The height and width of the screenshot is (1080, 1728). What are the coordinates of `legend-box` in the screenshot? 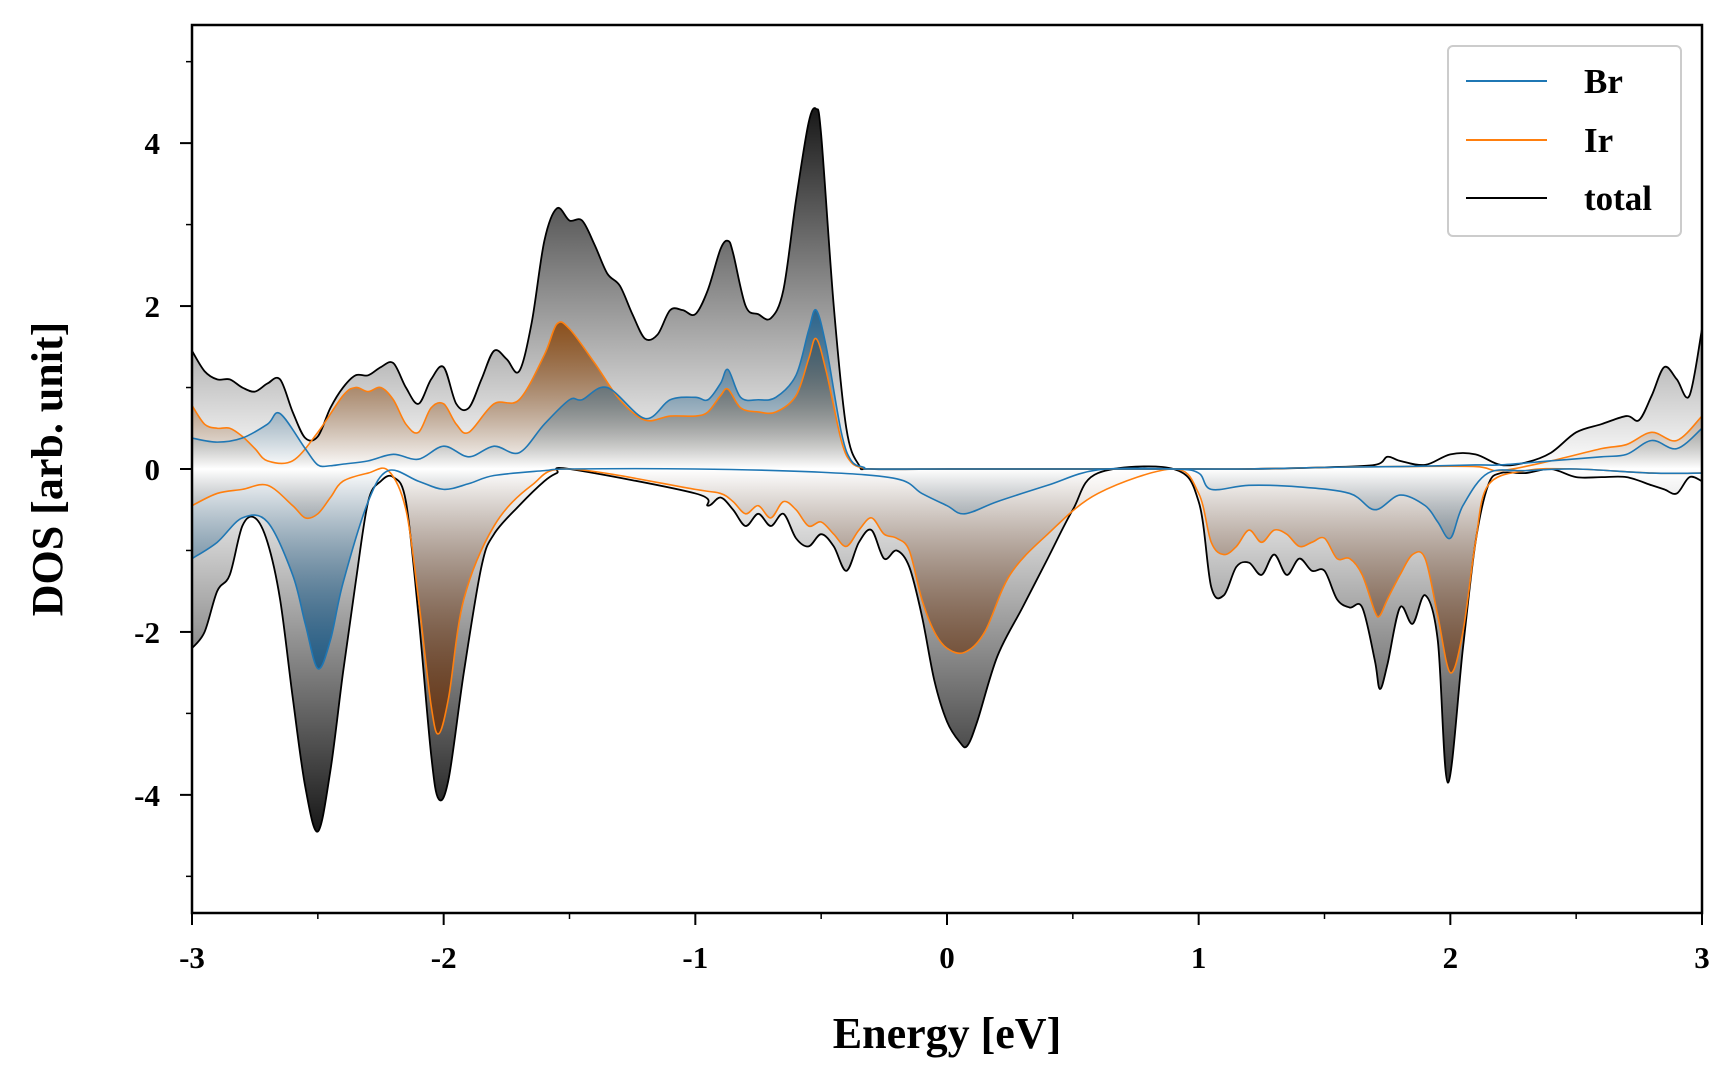 It's located at (1564, 141).